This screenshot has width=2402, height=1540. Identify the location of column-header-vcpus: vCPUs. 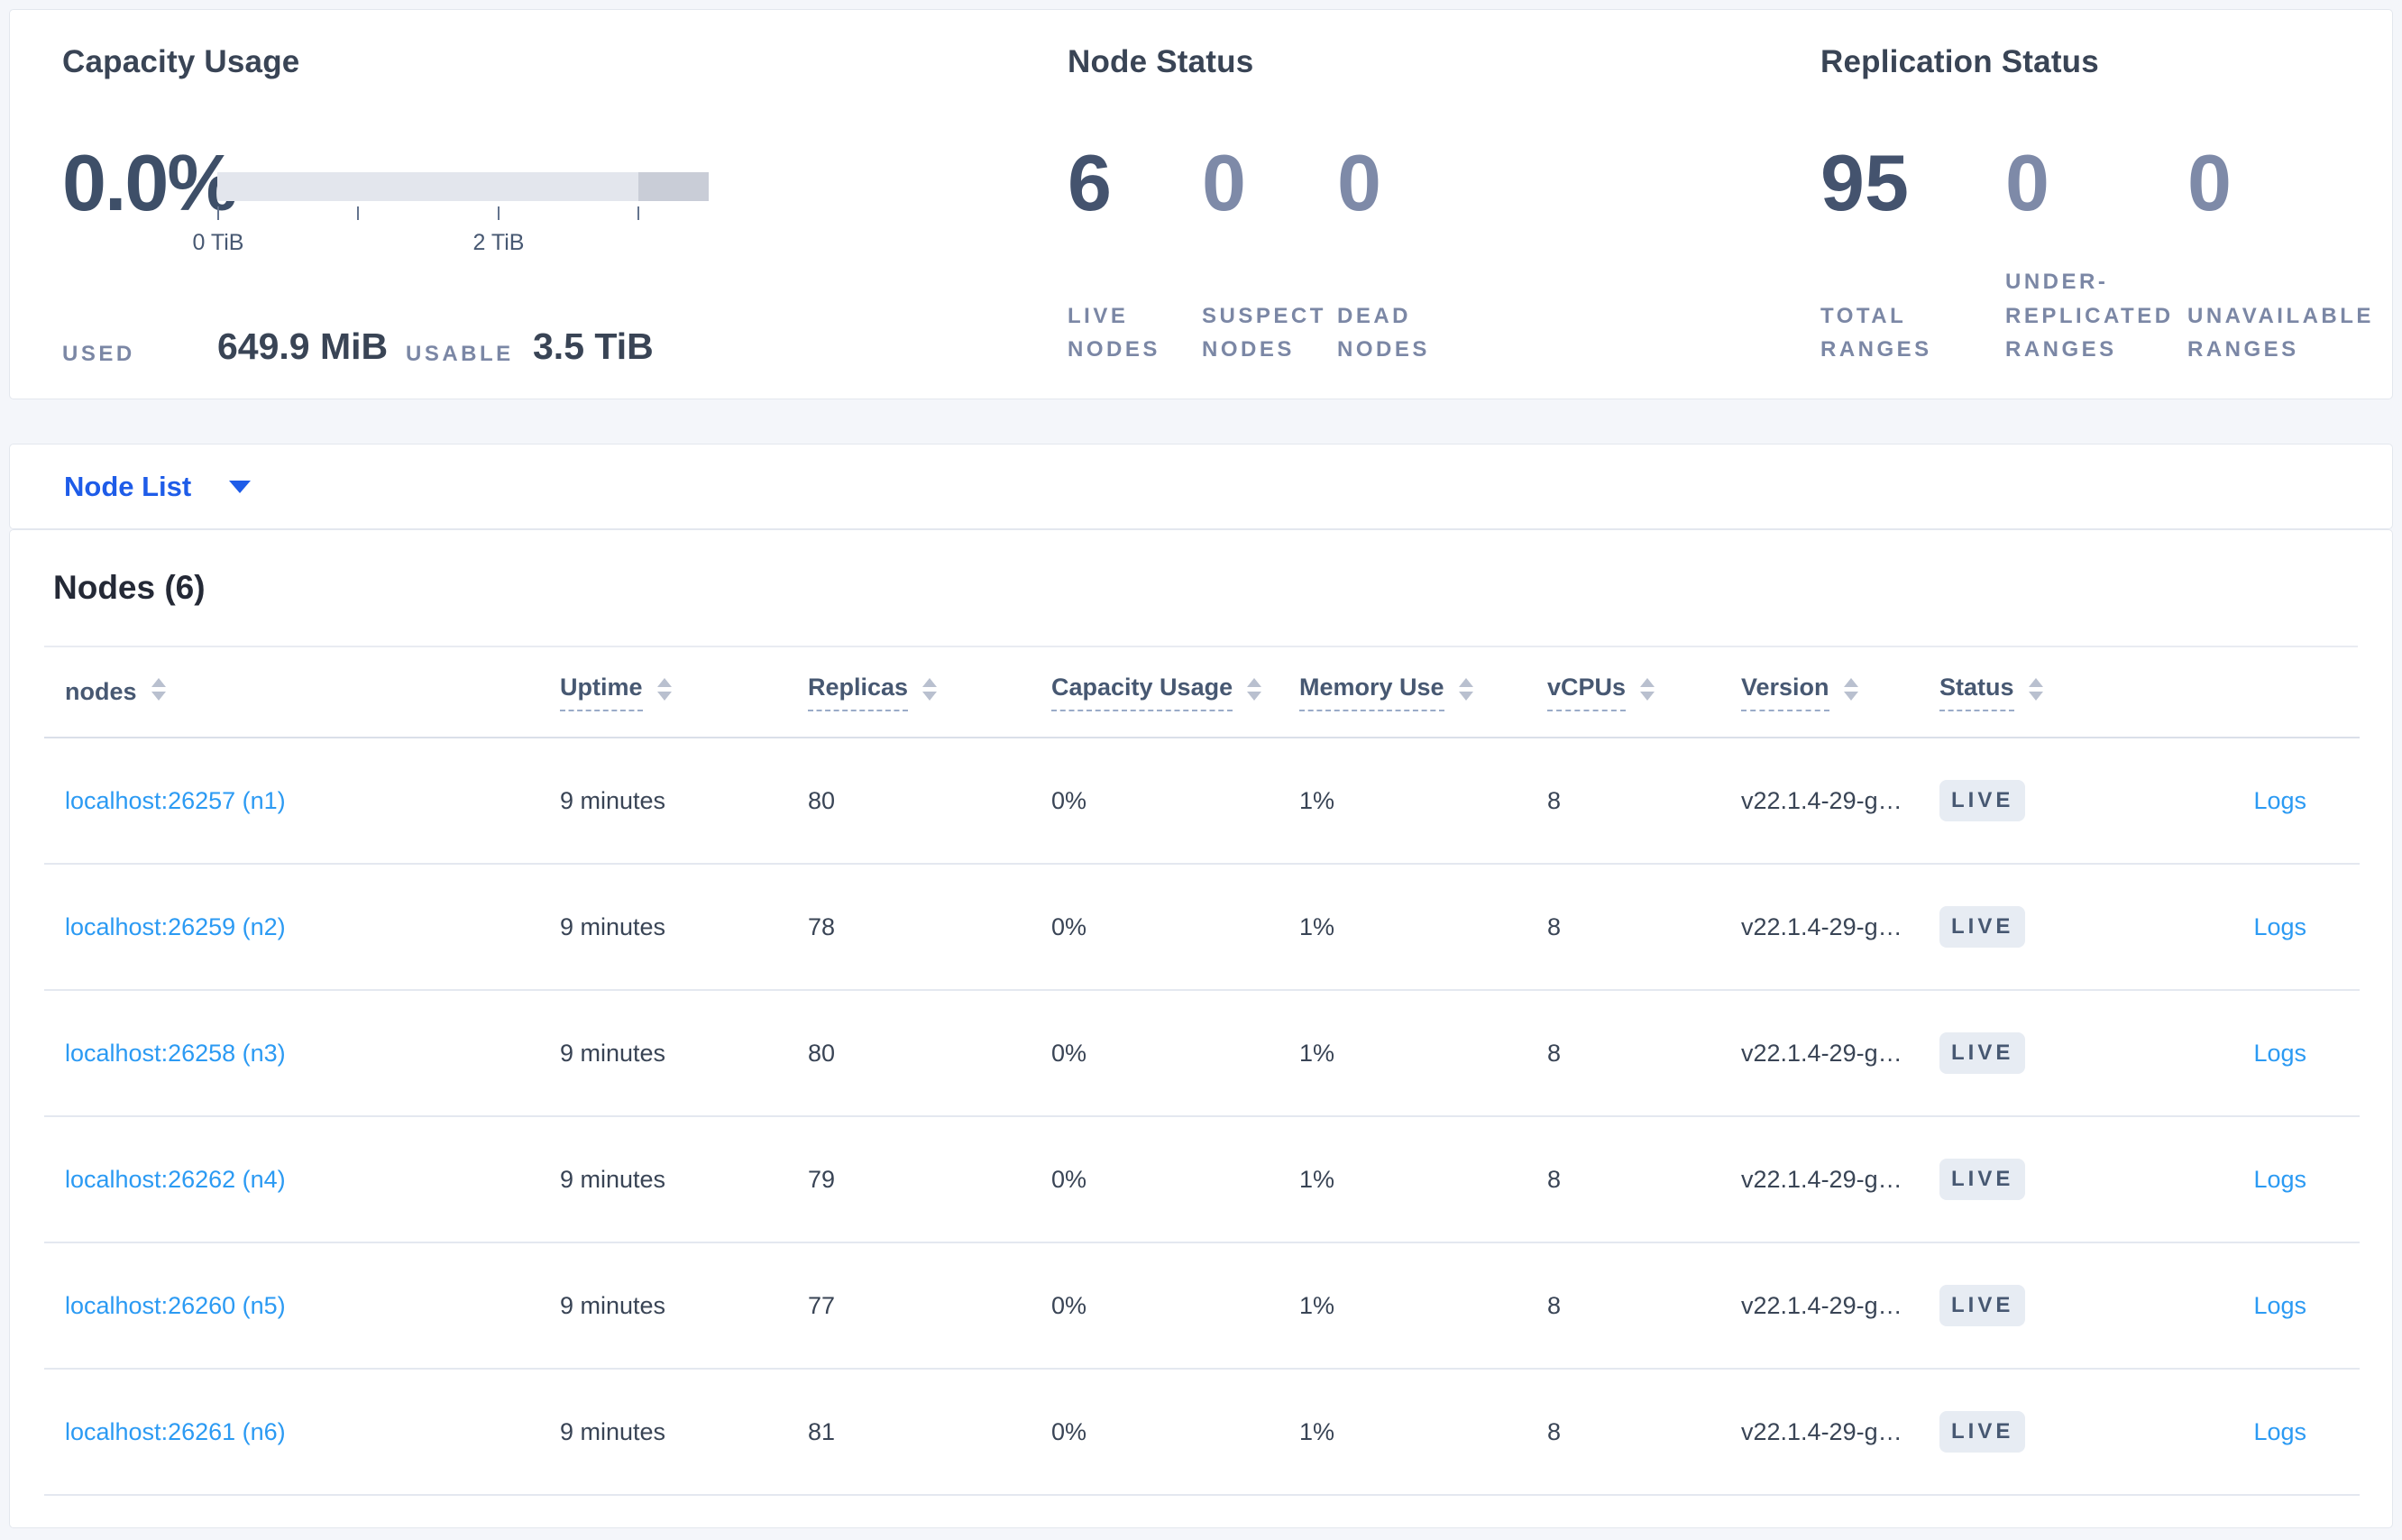
(1644, 693).